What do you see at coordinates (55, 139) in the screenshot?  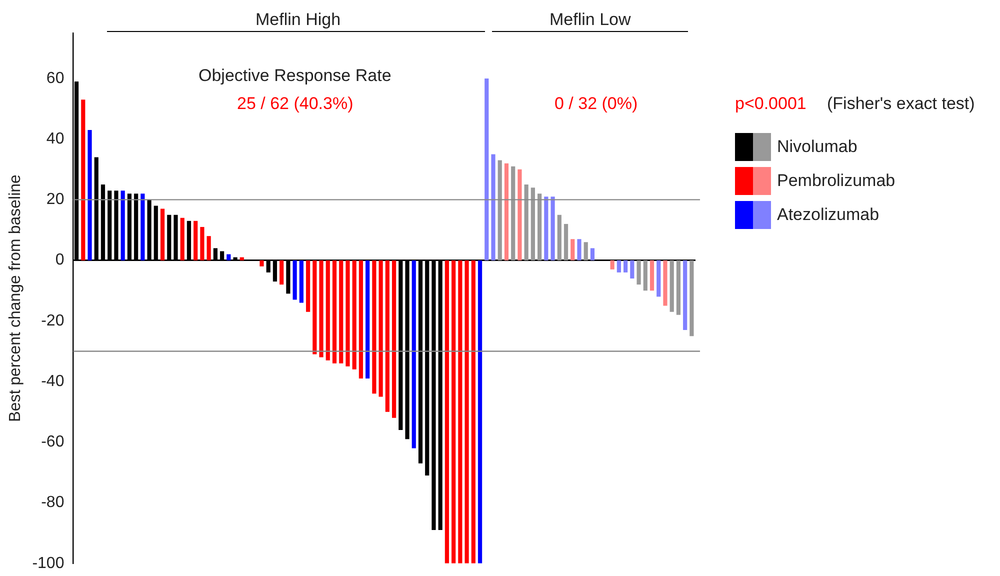 I see `y-tick-label: 40` at bounding box center [55, 139].